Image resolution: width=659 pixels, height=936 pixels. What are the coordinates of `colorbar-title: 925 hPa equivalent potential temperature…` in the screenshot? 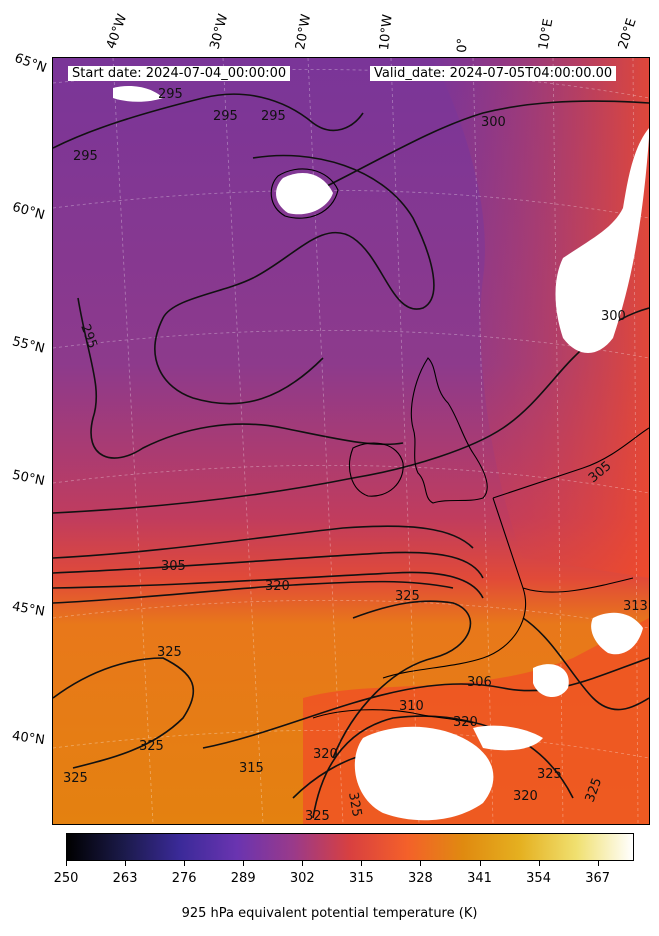 It's located at (329, 913).